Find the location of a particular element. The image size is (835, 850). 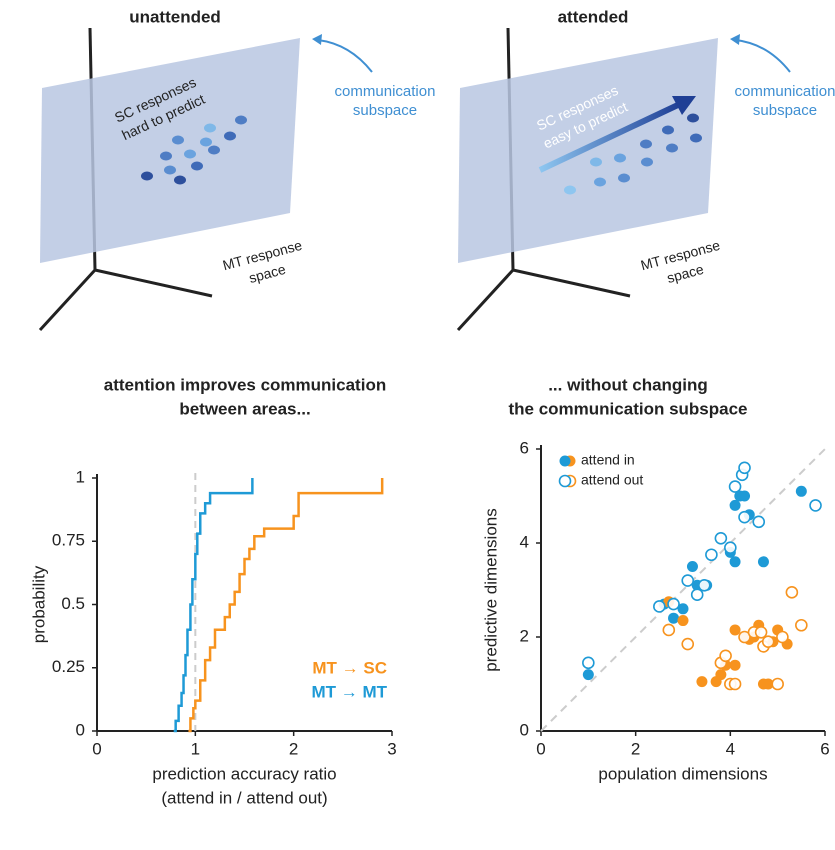

chart-title: ... without changing is located at coordinates (628, 384).